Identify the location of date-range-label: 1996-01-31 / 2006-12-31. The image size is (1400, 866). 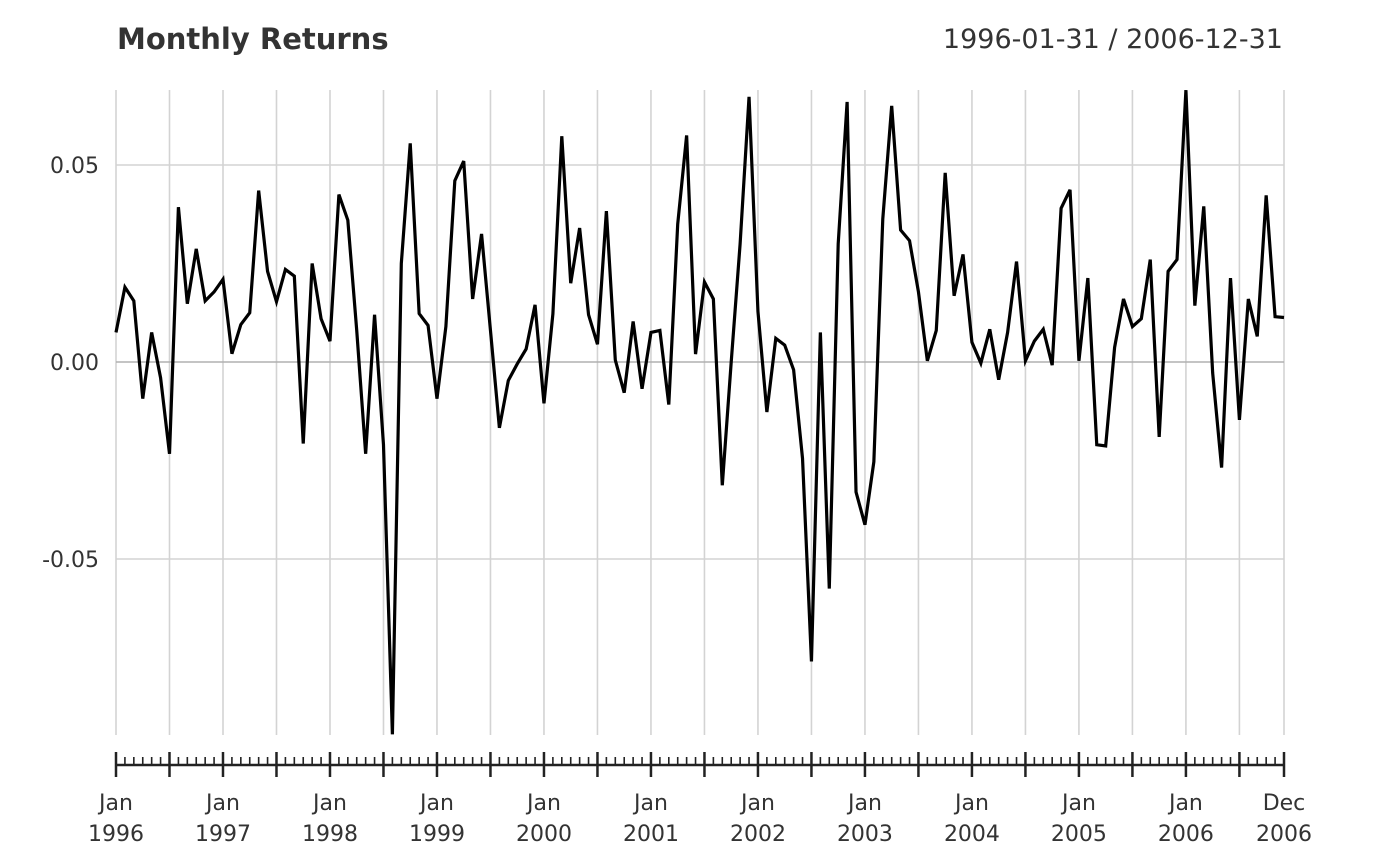
(1113, 39).